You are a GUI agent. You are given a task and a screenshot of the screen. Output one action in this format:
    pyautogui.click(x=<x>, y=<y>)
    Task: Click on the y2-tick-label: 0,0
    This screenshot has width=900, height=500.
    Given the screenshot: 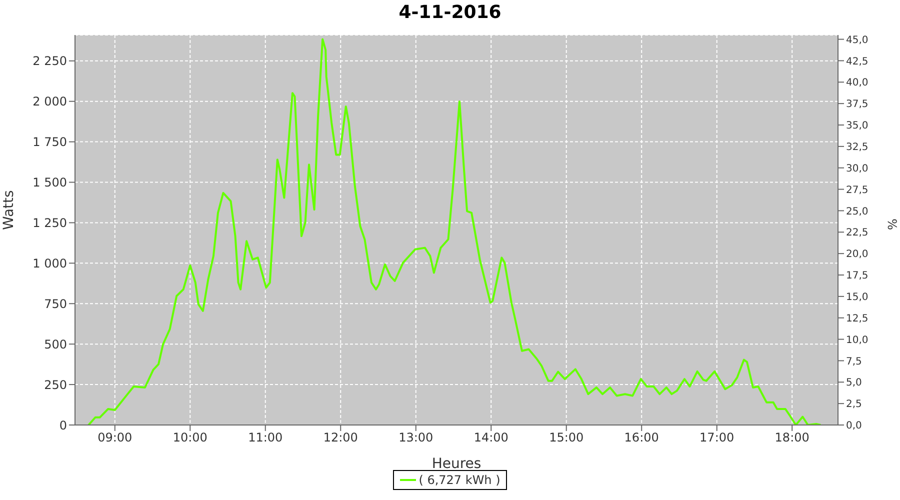 What is the action you would take?
    pyautogui.click(x=854, y=426)
    